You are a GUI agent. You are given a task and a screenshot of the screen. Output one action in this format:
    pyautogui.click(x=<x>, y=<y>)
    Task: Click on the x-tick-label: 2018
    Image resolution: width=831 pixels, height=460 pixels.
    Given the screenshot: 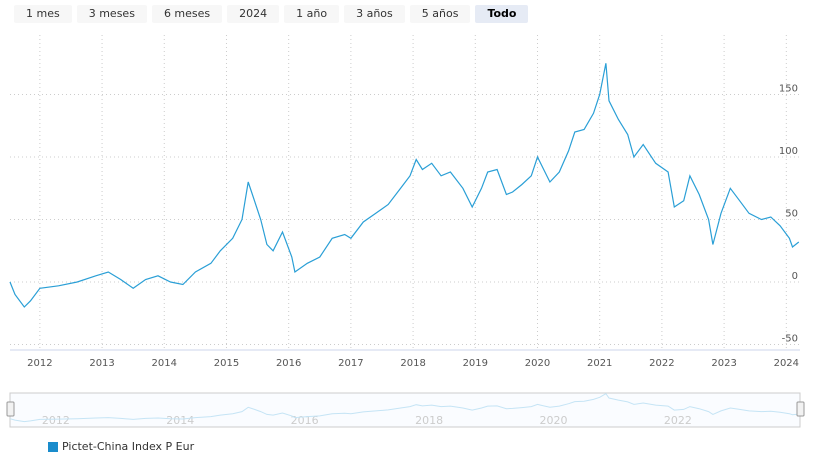 What is the action you would take?
    pyautogui.click(x=412, y=363)
    